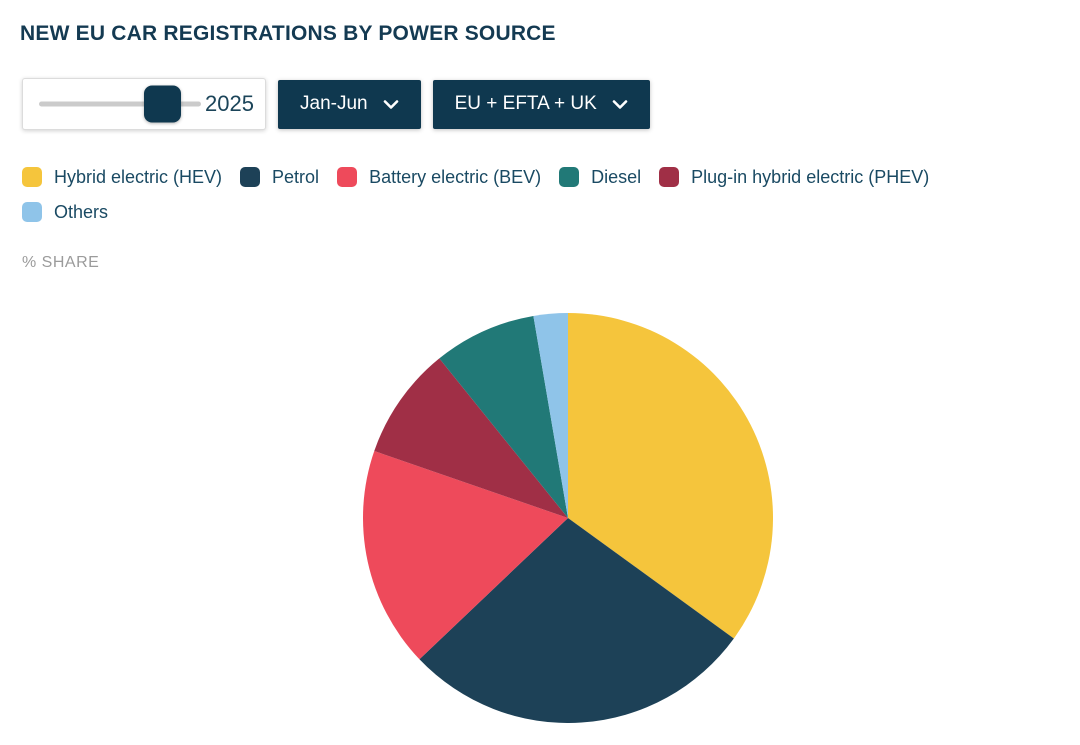  I want to click on legend-item-diesel: Diesel, so click(600, 177).